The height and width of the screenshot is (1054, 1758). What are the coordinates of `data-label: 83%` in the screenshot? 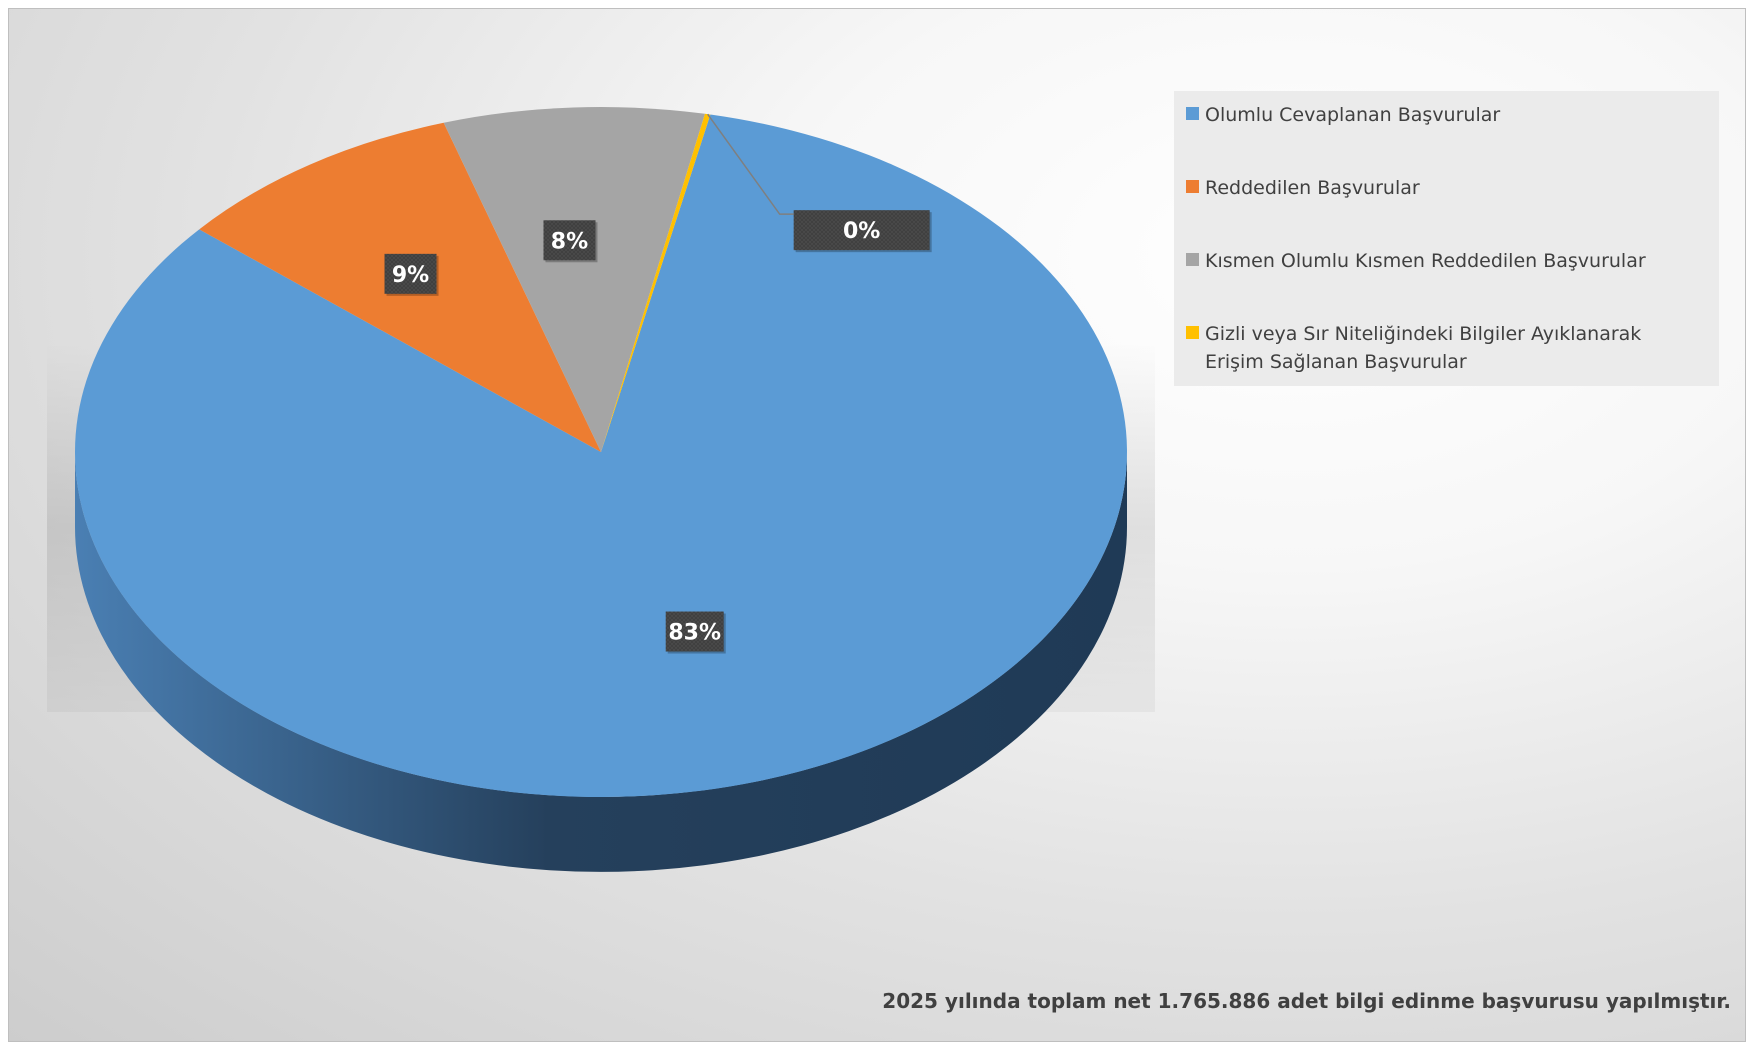 It's located at (694, 633).